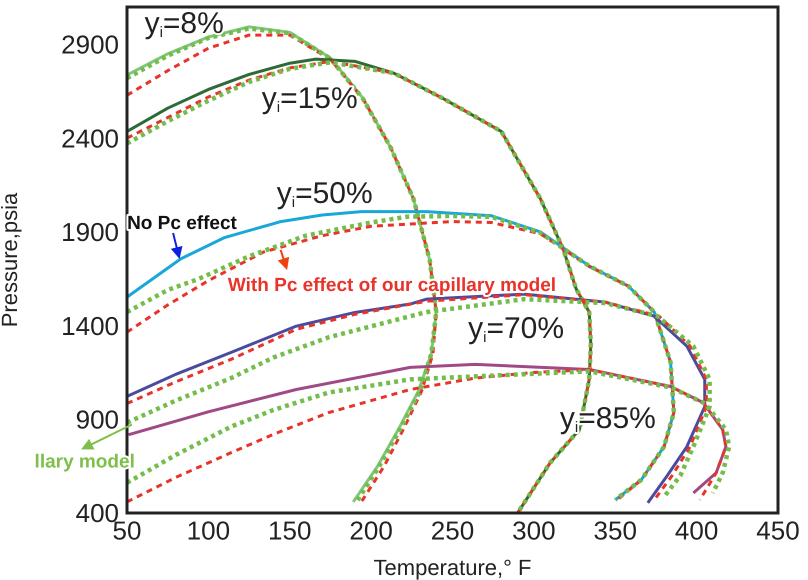 The width and height of the screenshot is (808, 580). Describe the element at coordinates (371, 530) in the screenshot. I see `x-tick-label: 200` at that location.